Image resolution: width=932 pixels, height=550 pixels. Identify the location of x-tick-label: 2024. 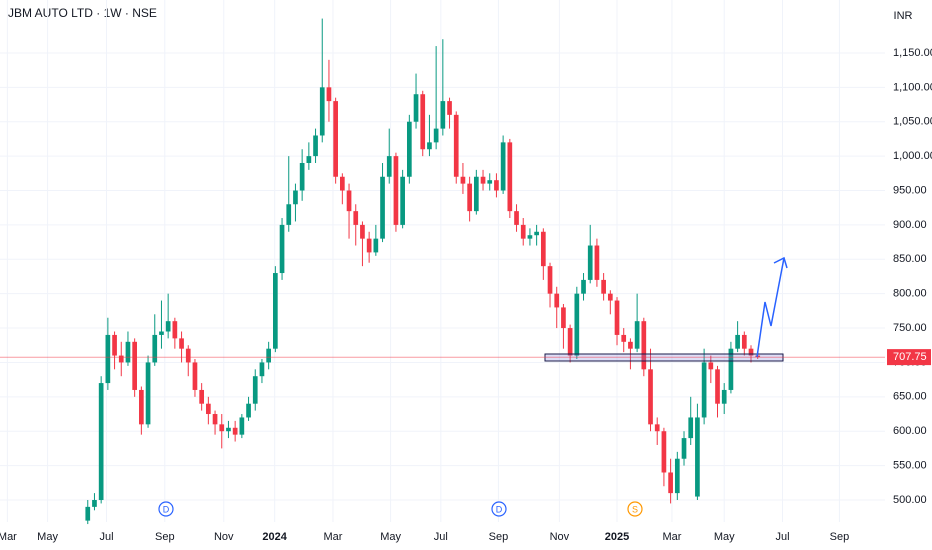
(274, 537).